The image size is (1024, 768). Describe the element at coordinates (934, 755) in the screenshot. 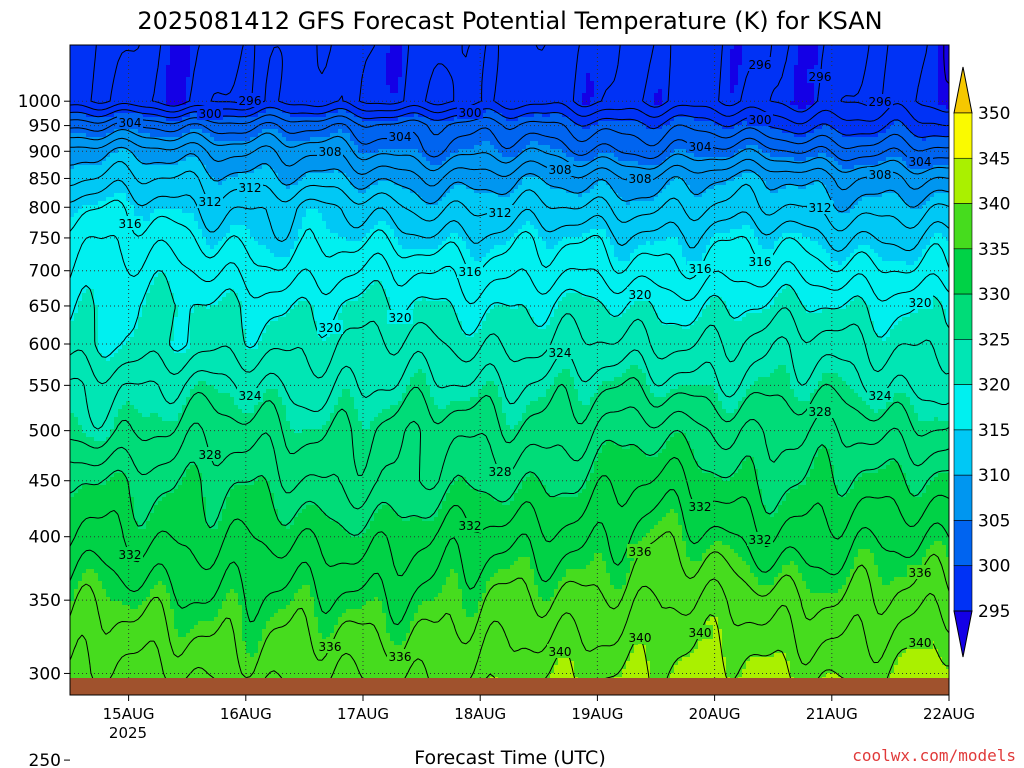

I see `credit-link: coolwx.com/models` at that location.